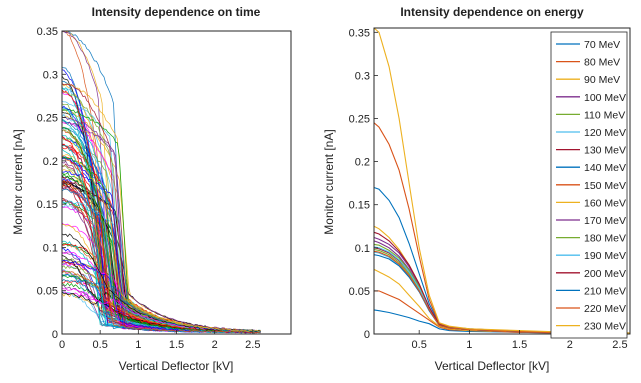  I want to click on legend-entry-label: 110 MeV, so click(604, 115).